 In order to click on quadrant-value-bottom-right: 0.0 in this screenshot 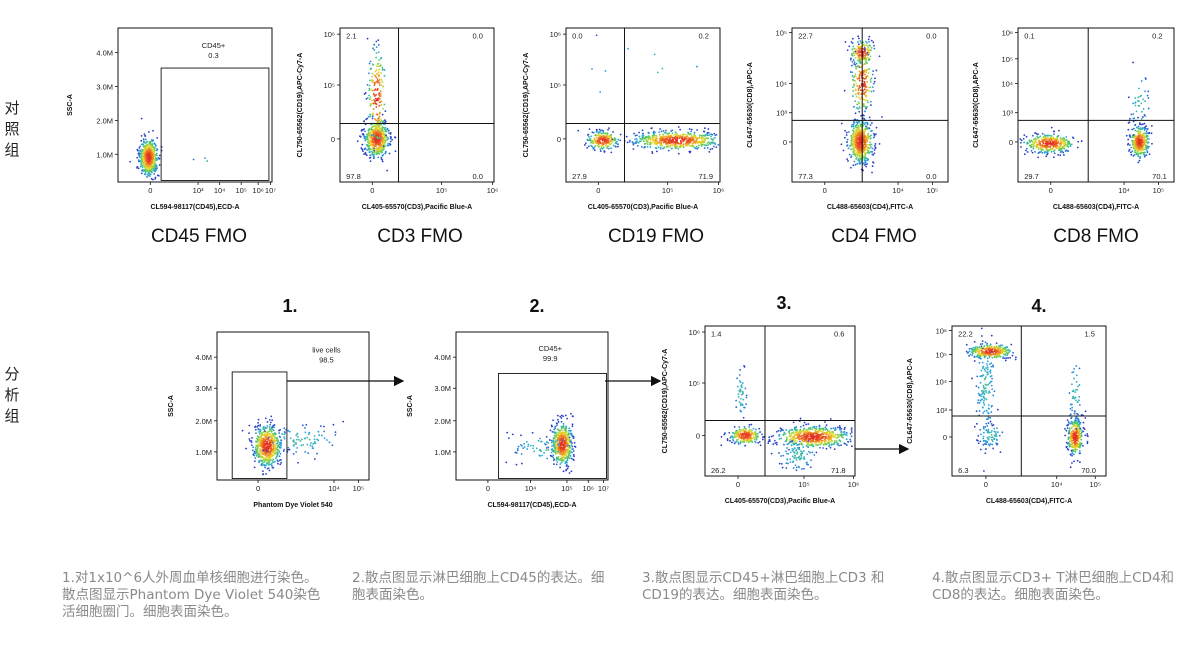, I will do `click(477, 176)`.